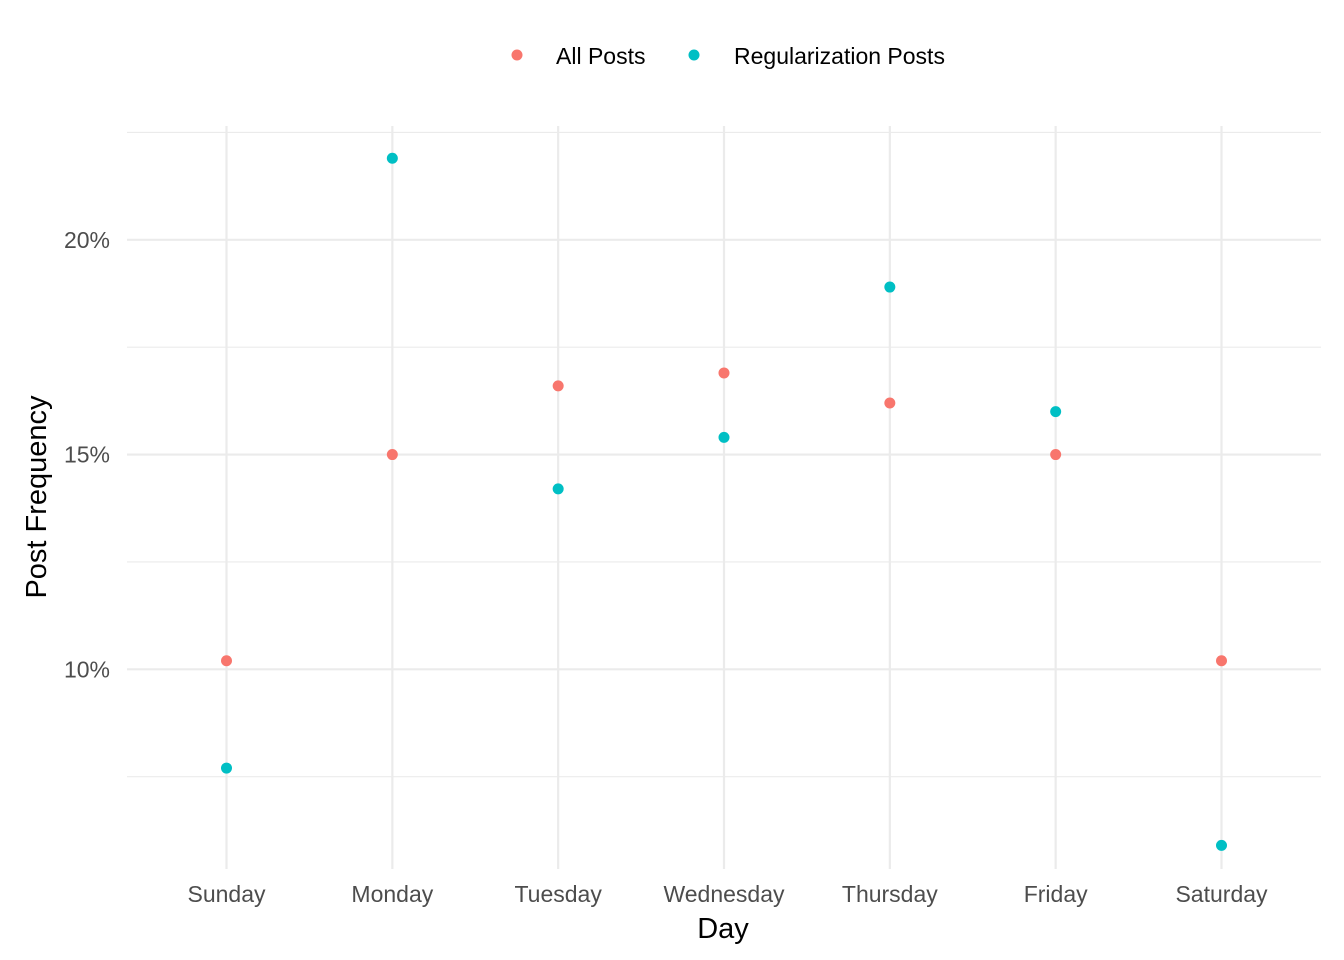  What do you see at coordinates (1221, 894) in the screenshot?
I see `x-tick-label: Saturday` at bounding box center [1221, 894].